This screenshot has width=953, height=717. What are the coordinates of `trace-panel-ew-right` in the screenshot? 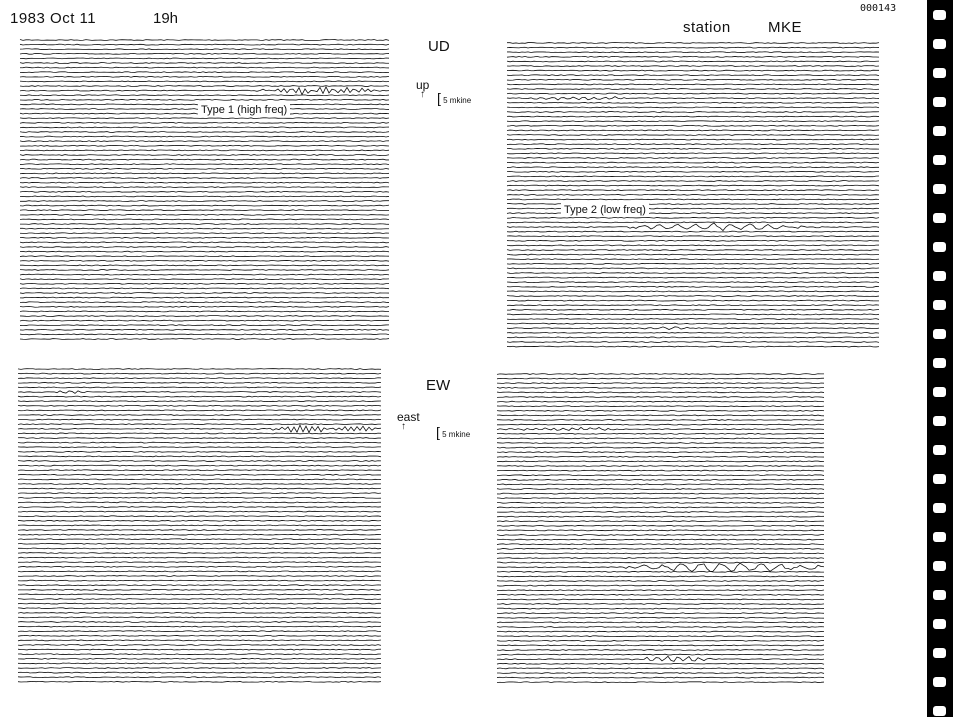 It's located at (660, 528).